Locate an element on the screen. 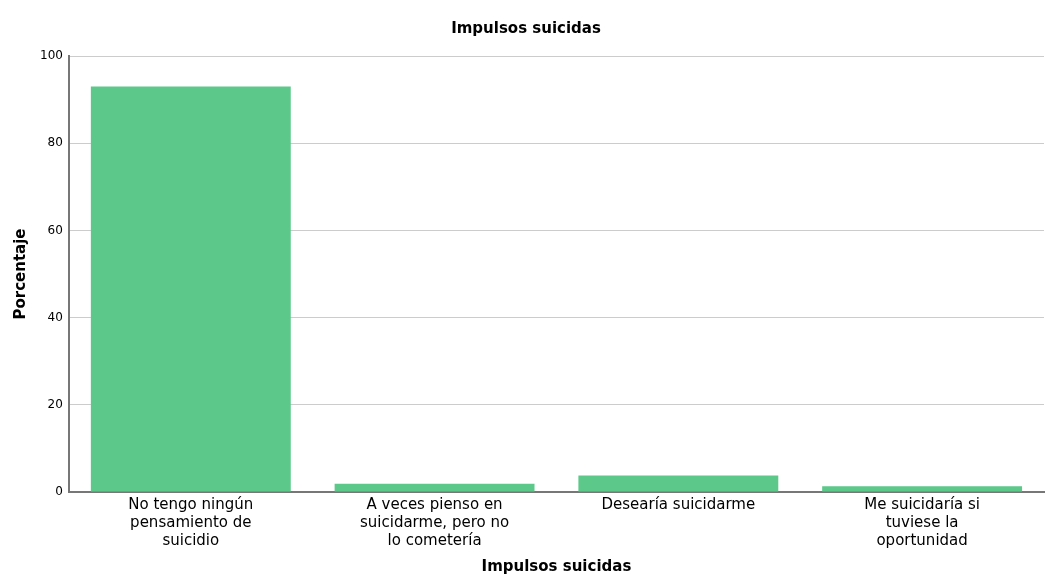 This screenshot has height=588, width=1062. x-tick-label: Desearía suicidarme is located at coordinates (678, 503).